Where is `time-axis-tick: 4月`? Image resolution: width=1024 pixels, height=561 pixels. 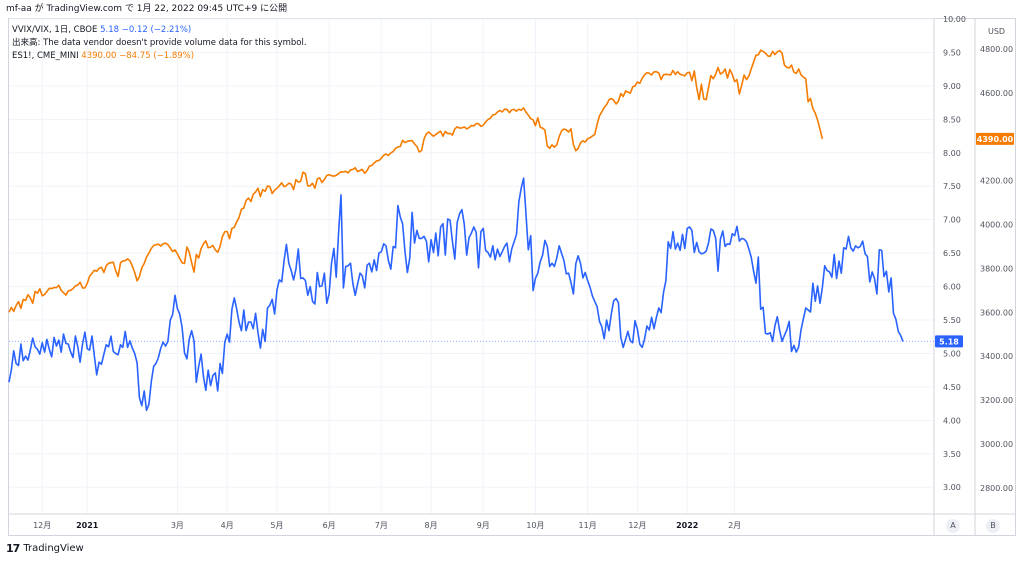
time-axis-tick: 4月 is located at coordinates (227, 525).